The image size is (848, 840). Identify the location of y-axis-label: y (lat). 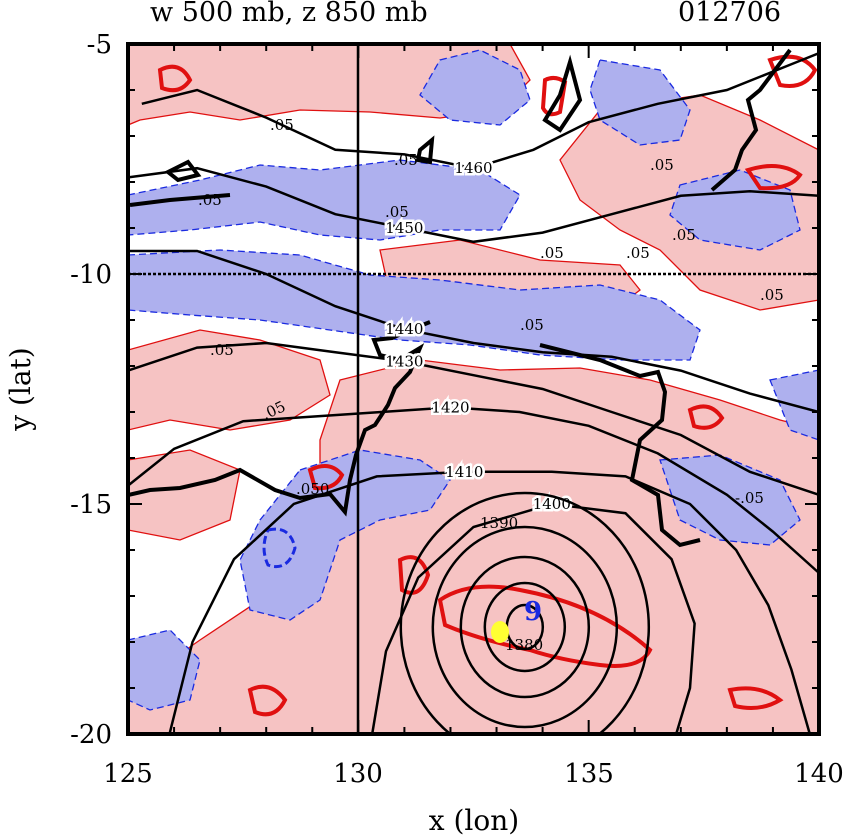
(20, 389).